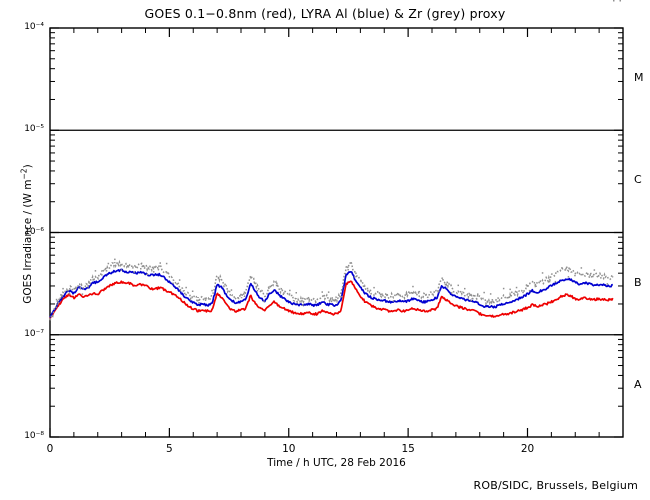 This screenshot has width=650, height=500. What do you see at coordinates (34, 231) in the screenshot?
I see `y-tick-label-2: 10⁻⁶` at bounding box center [34, 231].